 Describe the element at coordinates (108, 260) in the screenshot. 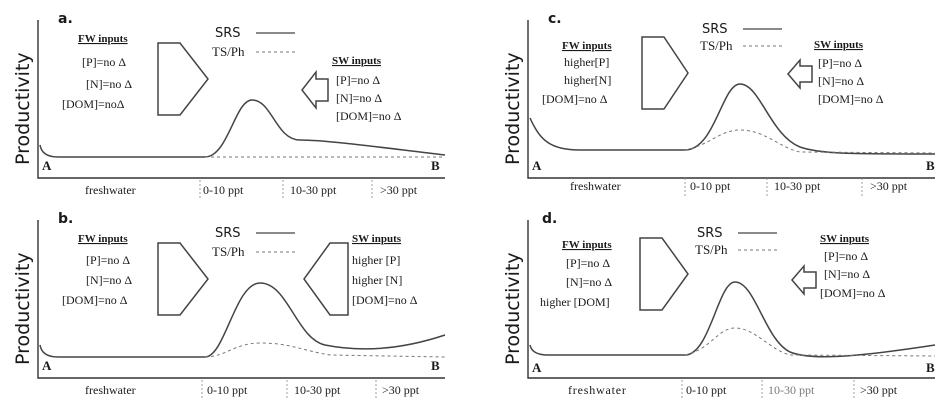

I see `panel-b-fw-line-1: [P]=no Δ` at that location.